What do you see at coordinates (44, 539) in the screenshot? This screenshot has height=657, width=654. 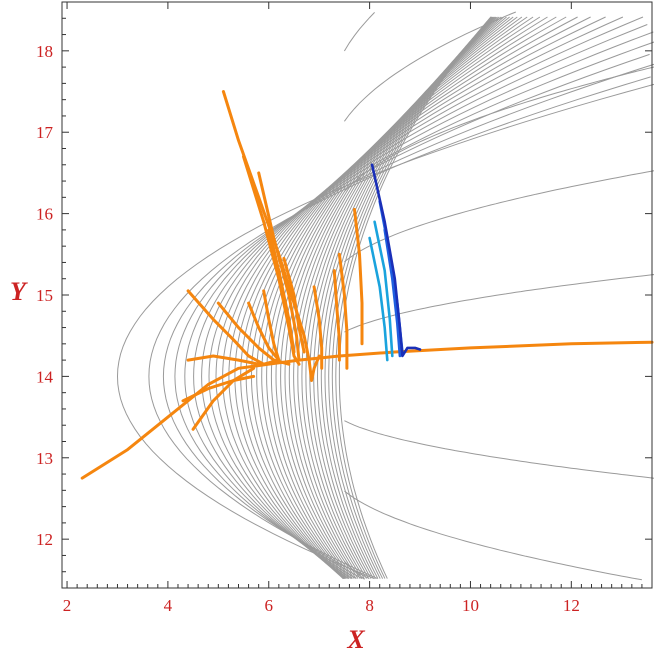 I see `y-tick-label: 12` at bounding box center [44, 539].